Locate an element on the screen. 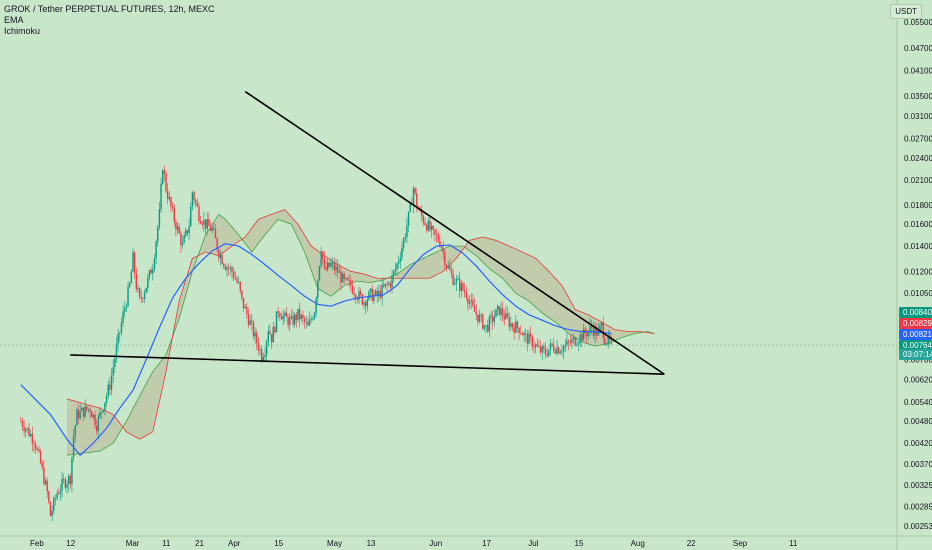 The width and height of the screenshot is (932, 550). price-tag: 0.00829 is located at coordinates (915, 323).